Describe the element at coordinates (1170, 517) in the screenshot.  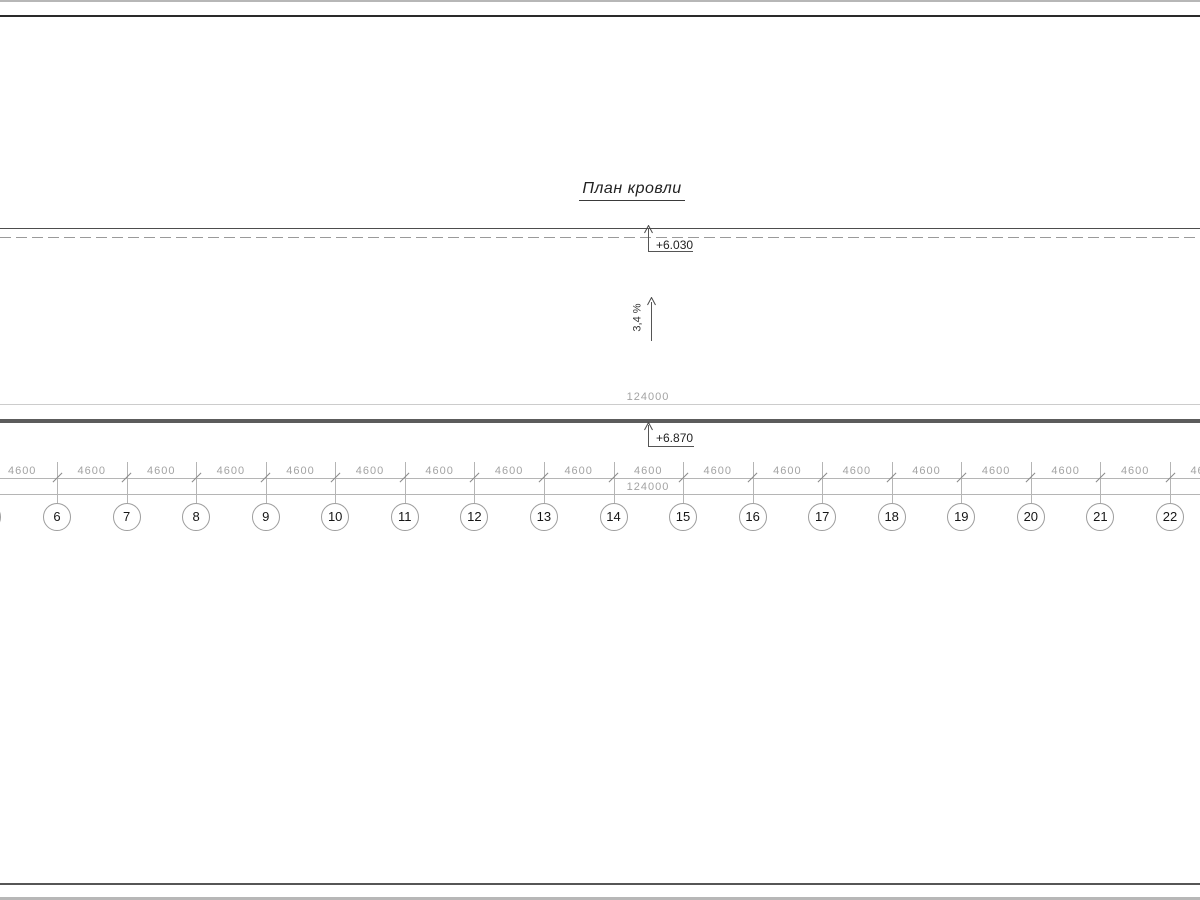
I see `grid-axis-bubble: 22` at that location.